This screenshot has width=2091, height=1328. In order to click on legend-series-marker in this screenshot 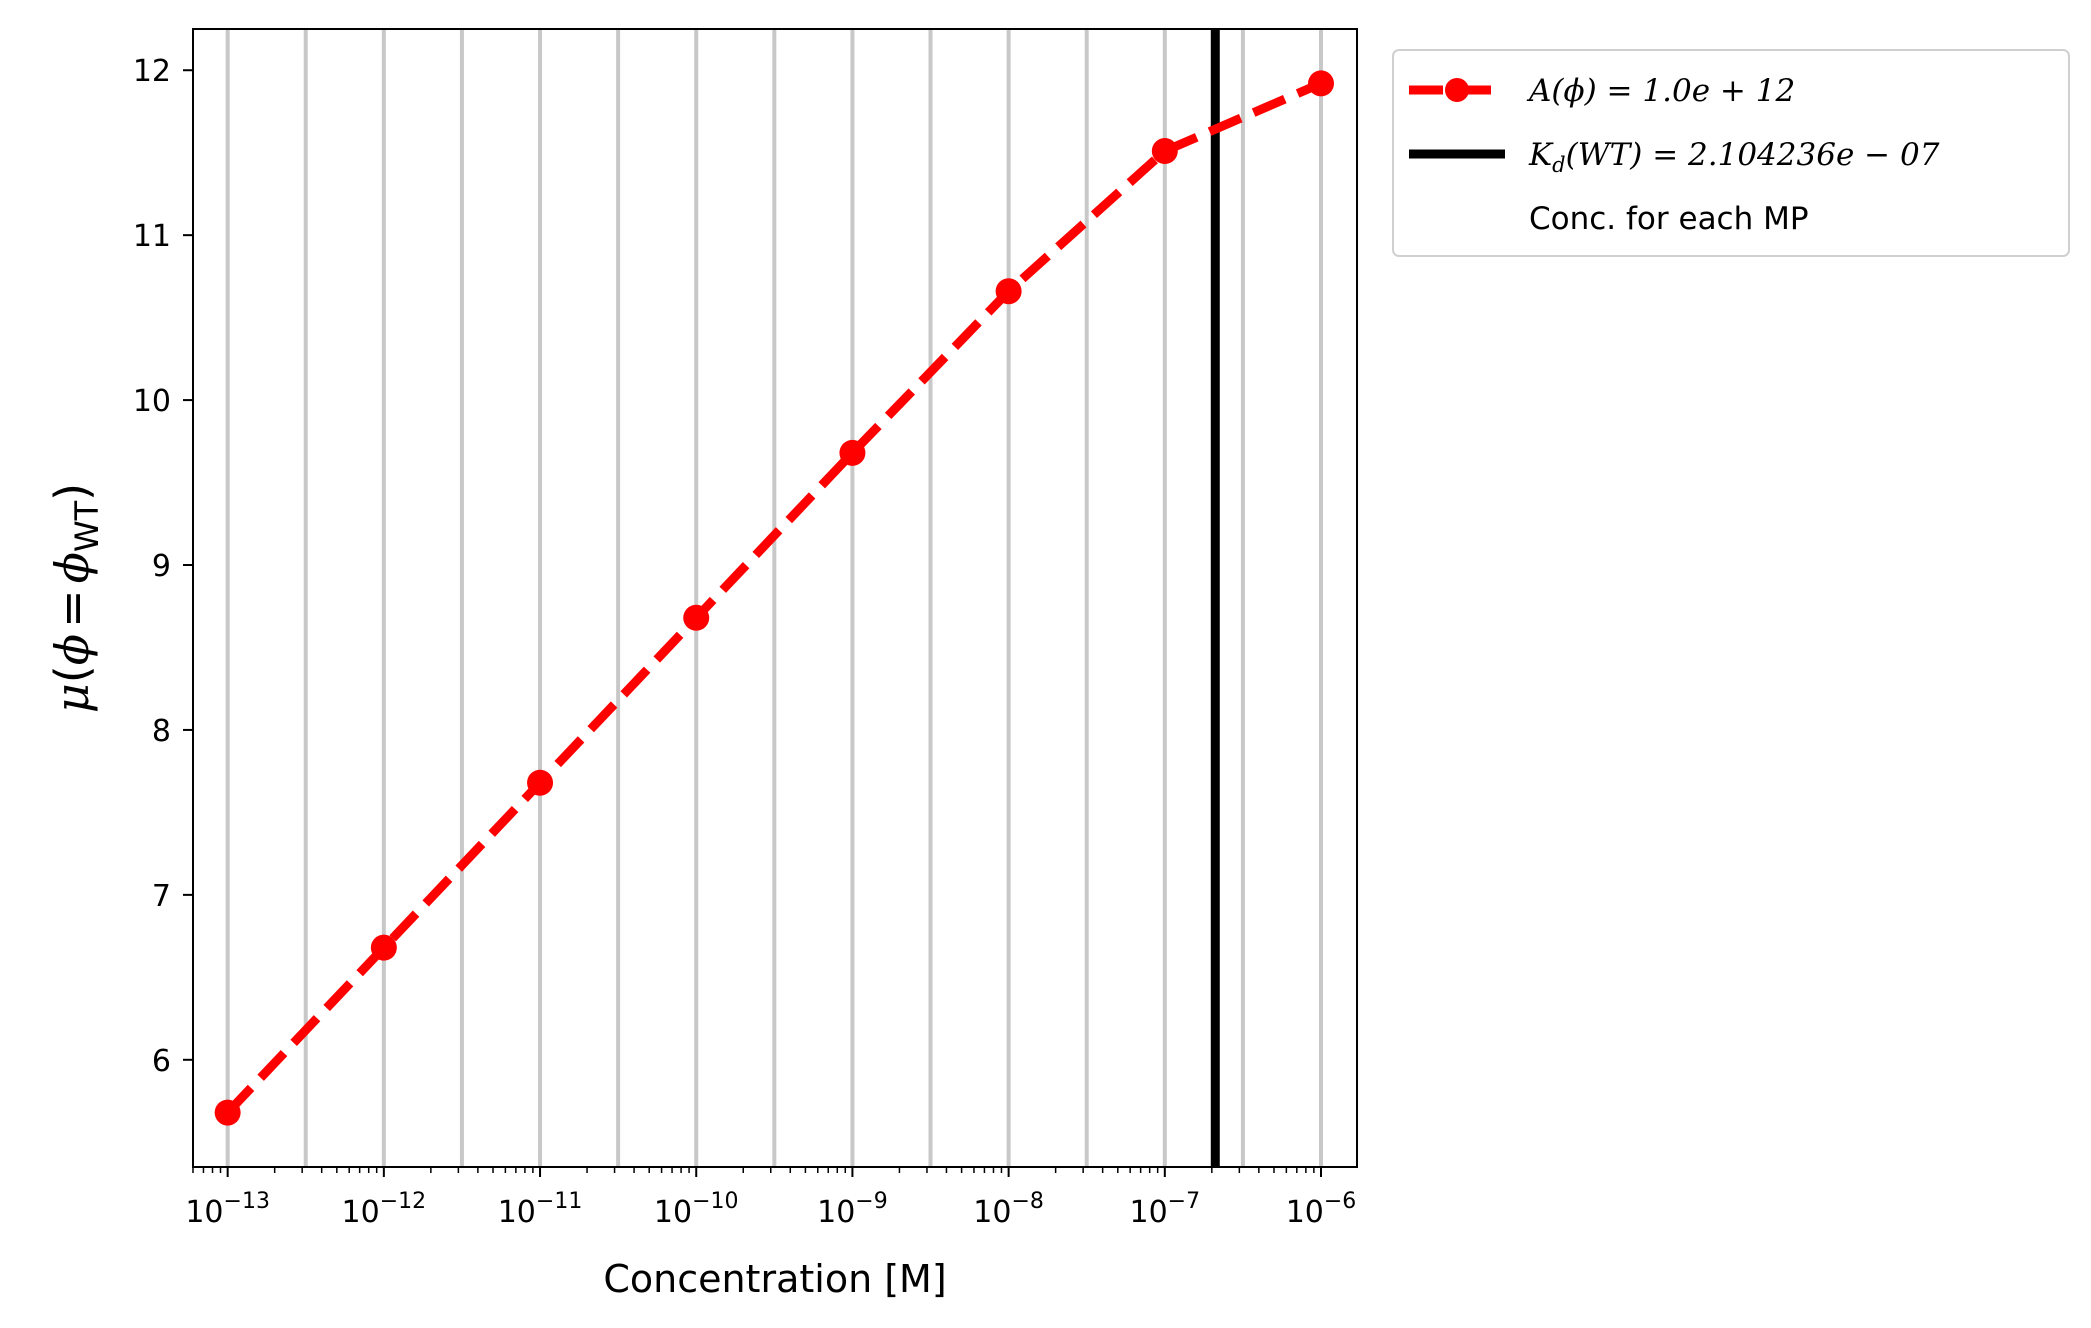, I will do `click(1457, 90)`.